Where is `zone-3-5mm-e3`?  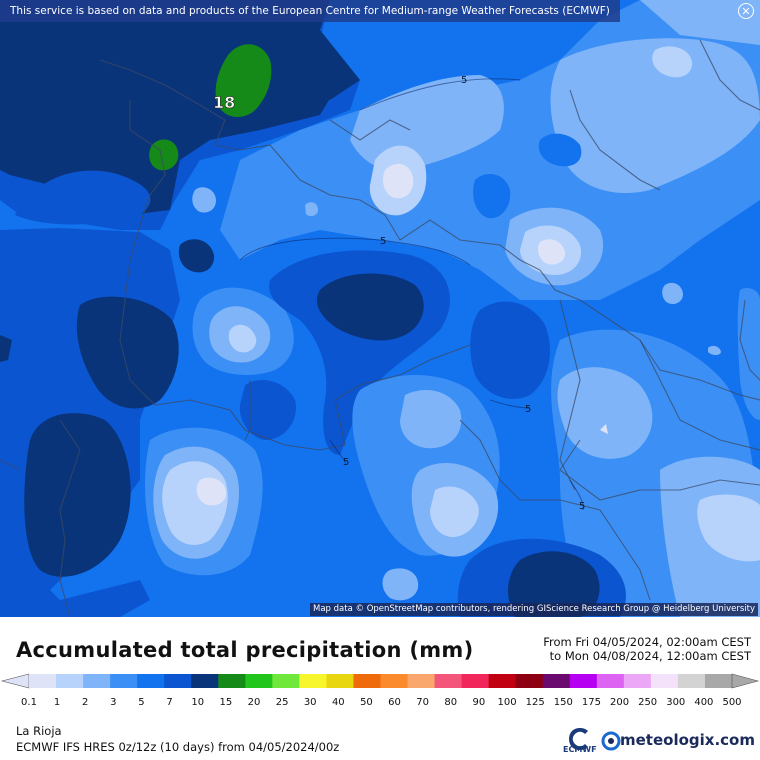
zone-3-5mm-e3 is located at coordinates (748, 354).